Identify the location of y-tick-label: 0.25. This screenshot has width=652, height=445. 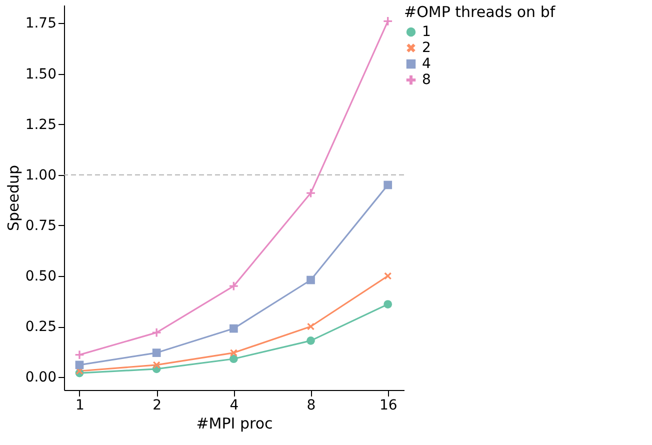
(40, 327).